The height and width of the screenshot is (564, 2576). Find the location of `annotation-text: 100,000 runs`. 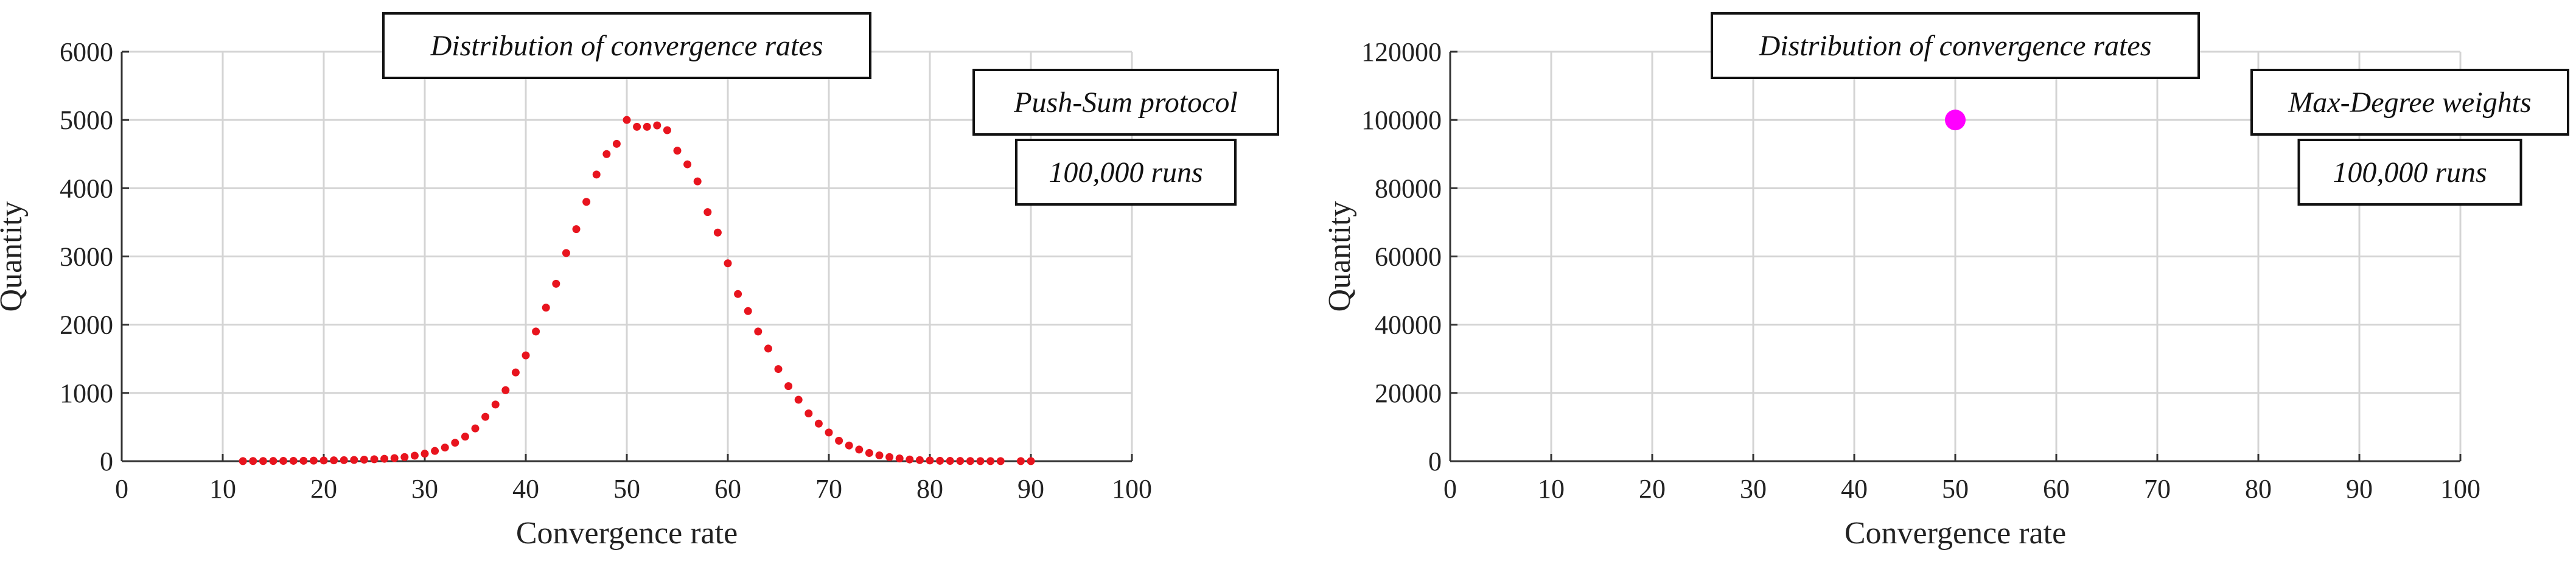

annotation-text: 100,000 runs is located at coordinates (2410, 172).